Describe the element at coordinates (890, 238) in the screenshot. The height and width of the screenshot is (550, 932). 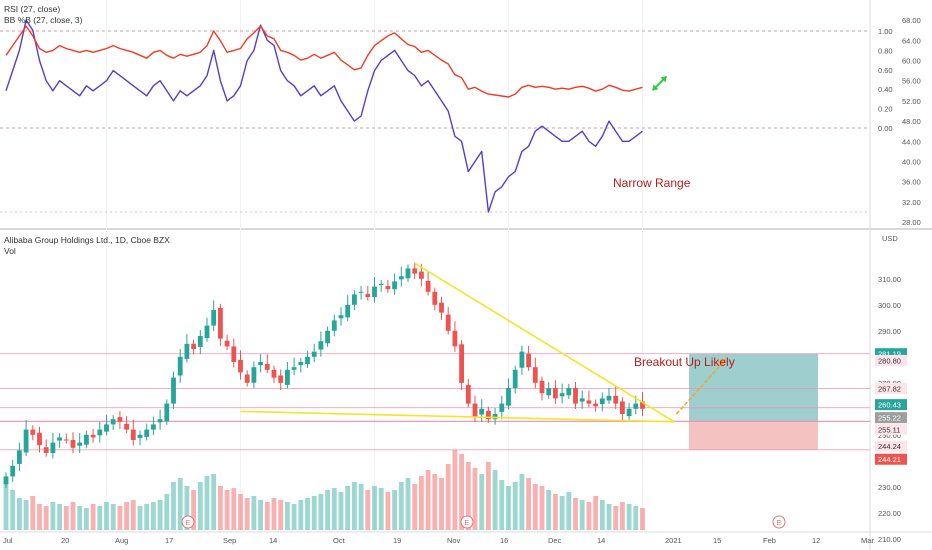
I see `currency-label: USD` at that location.